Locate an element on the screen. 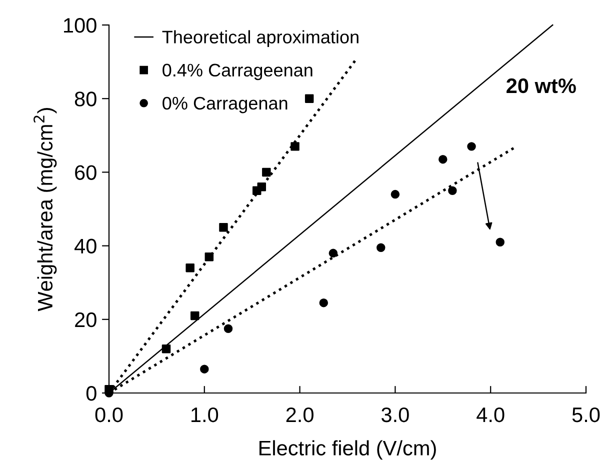  y-tick-label: 0 is located at coordinates (91, 393).